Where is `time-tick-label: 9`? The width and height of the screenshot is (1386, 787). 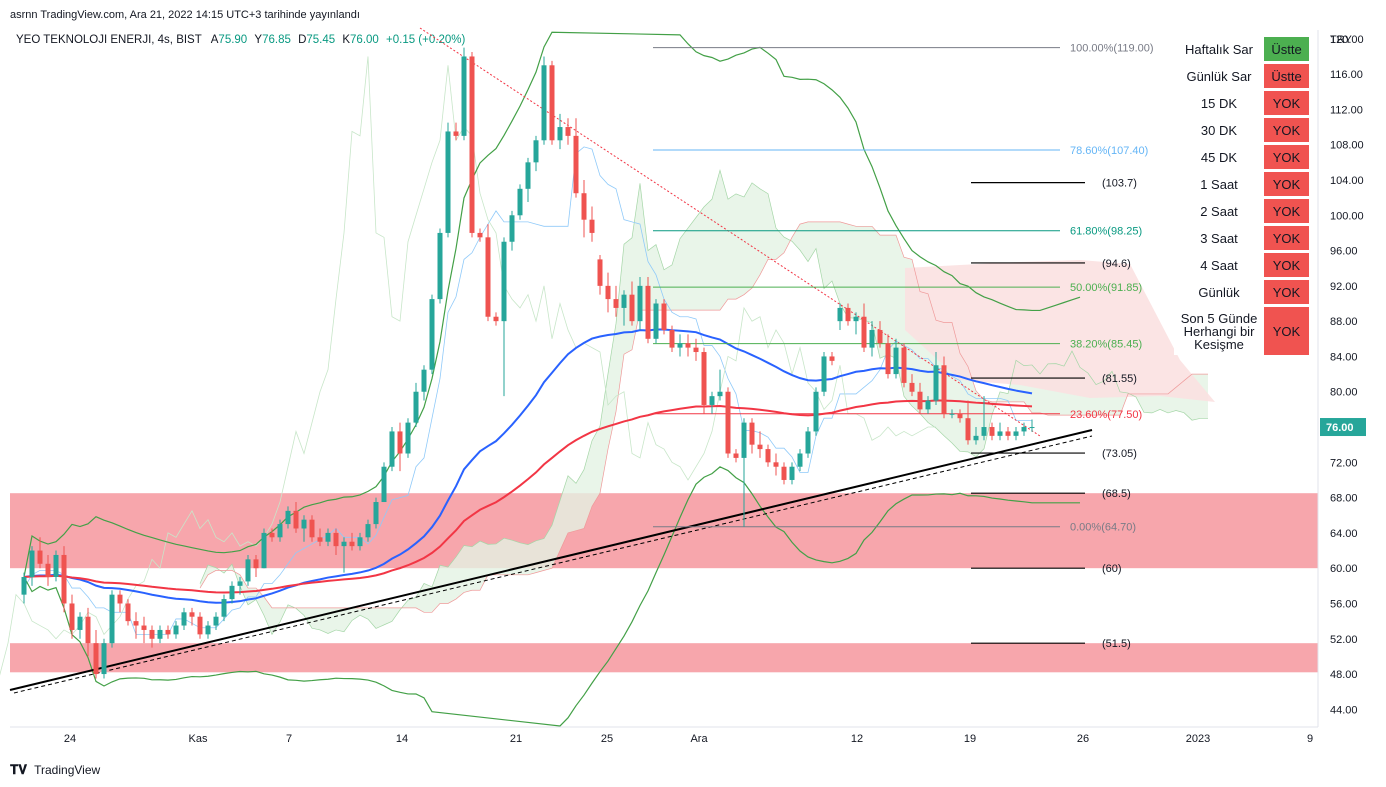 time-tick-label: 9 is located at coordinates (1310, 739).